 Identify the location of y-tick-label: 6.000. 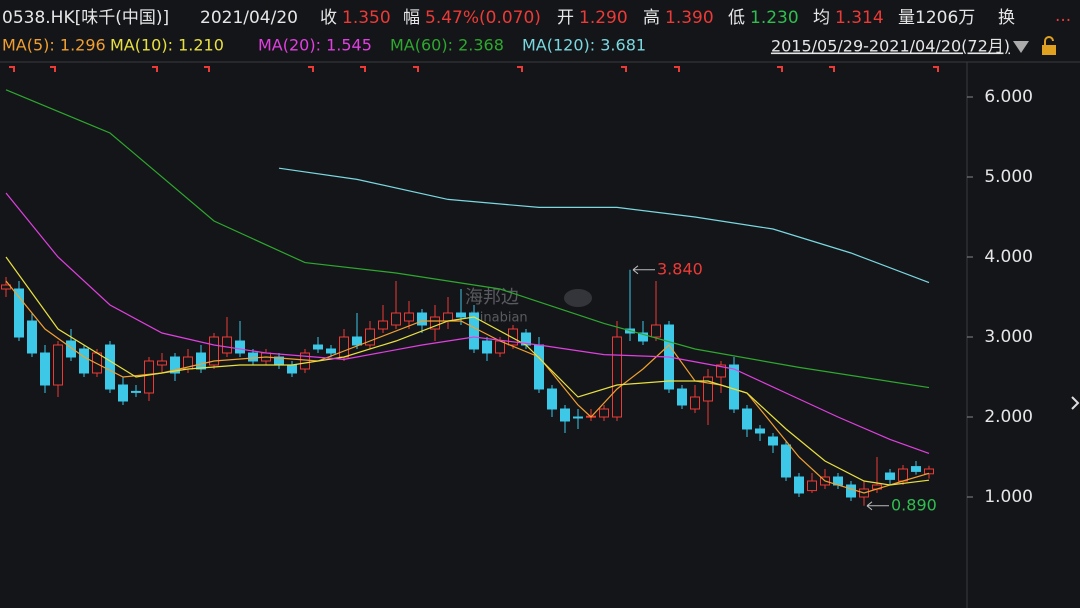
(1008, 97).